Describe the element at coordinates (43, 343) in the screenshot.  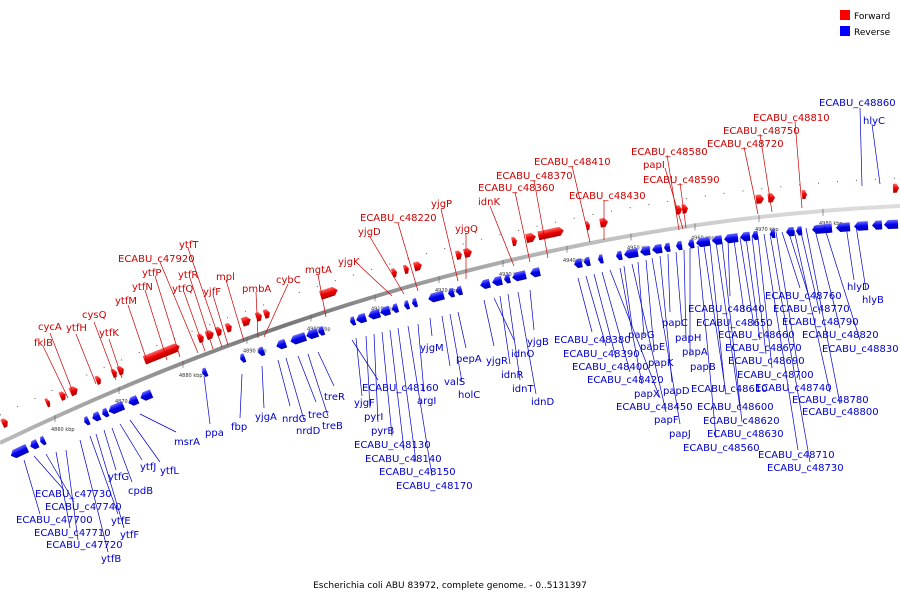
I see `gene-label: fklB` at that location.